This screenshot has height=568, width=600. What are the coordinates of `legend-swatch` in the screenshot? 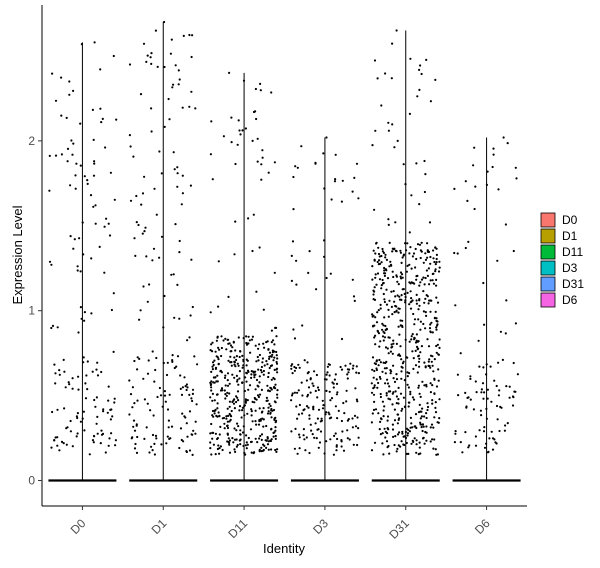 It's located at (548, 220).